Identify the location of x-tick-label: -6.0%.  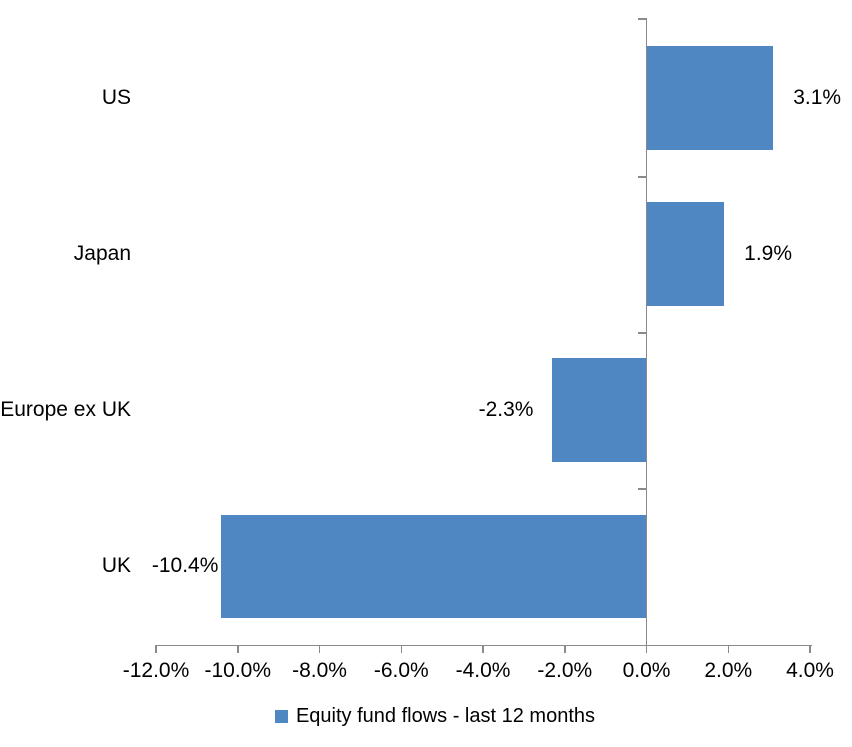
(401, 670).